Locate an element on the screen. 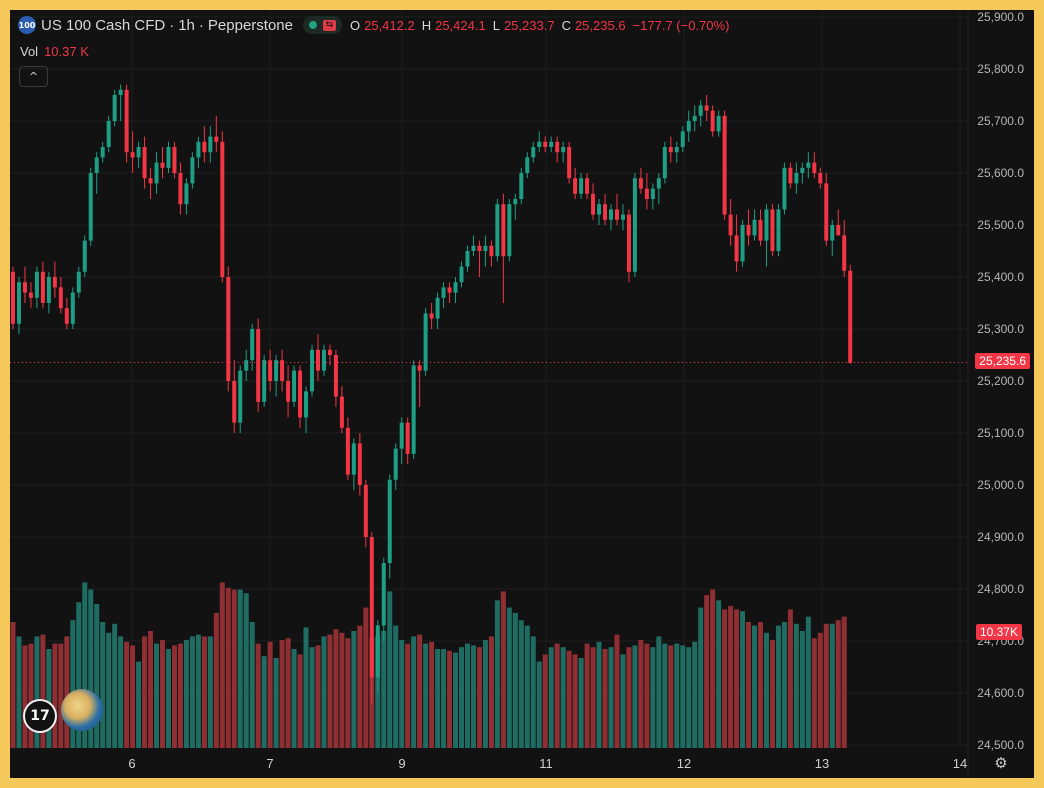  change-value: −177.7 (−0.70%) is located at coordinates (681, 25).